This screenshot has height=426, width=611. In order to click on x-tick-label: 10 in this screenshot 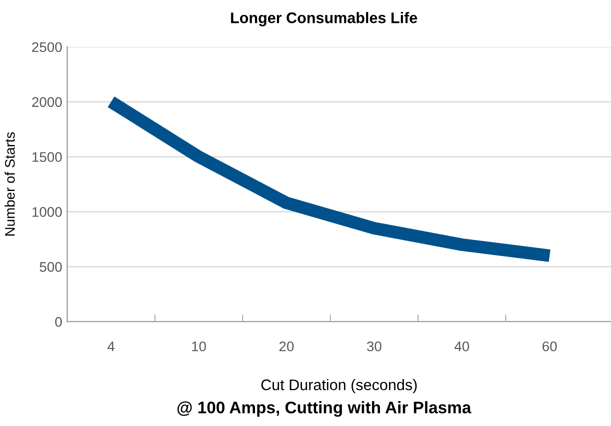, I will do `click(199, 346)`.